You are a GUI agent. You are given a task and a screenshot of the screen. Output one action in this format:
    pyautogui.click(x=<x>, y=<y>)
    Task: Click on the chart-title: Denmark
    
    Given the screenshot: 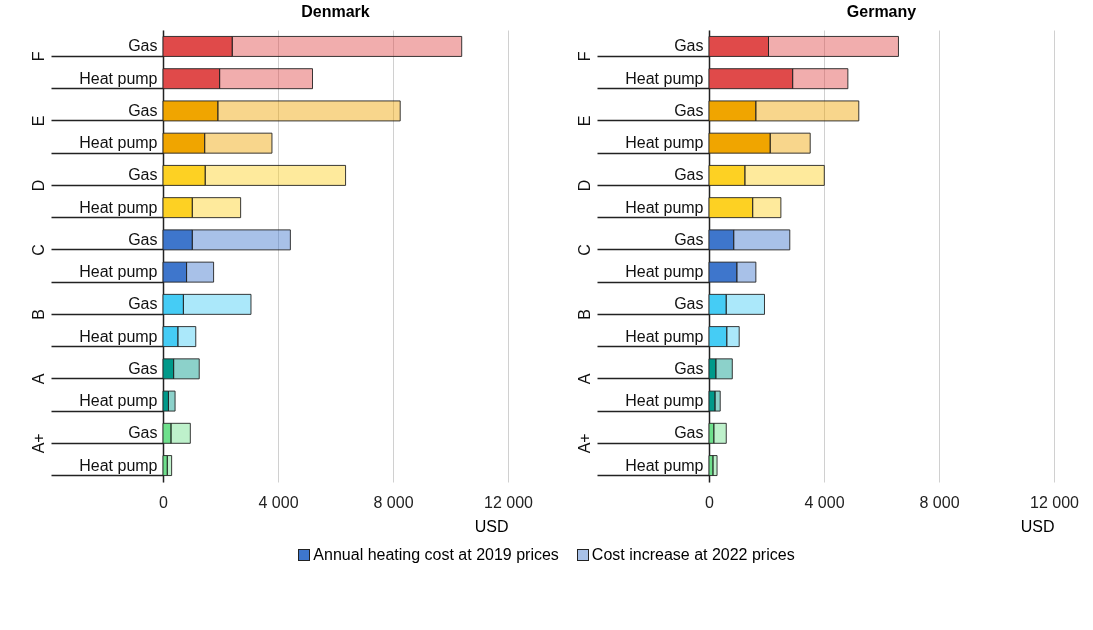 What is the action you would take?
    pyautogui.click(x=335, y=11)
    